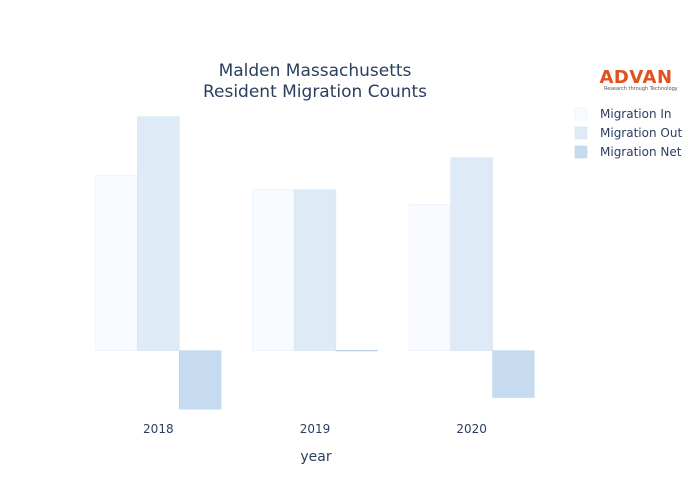 Image resolution: width=700 pixels, height=500 pixels. Describe the element at coordinates (273, 270) in the screenshot. I see `bar-migration-in-2019` at that location.